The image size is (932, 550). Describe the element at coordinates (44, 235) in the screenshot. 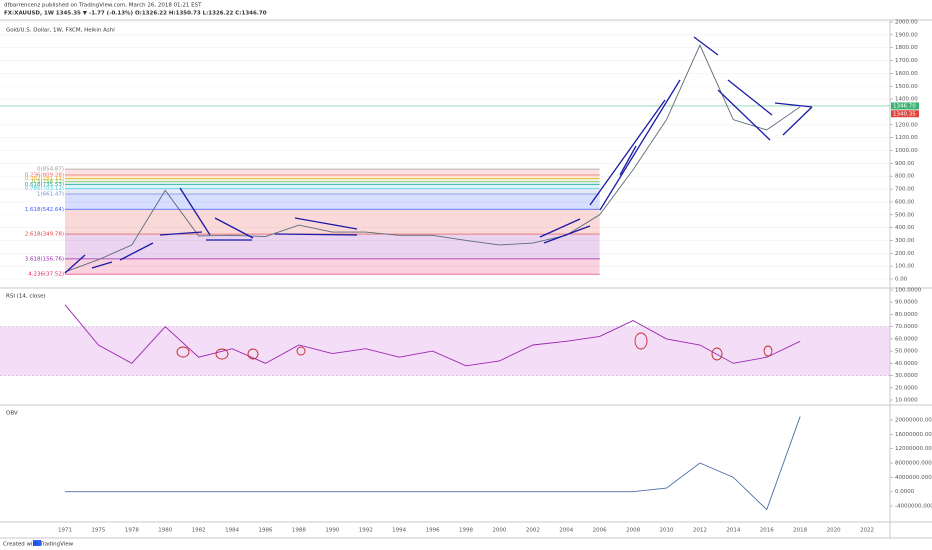

I see `fib-label: 2.618(349.78)` at that location.